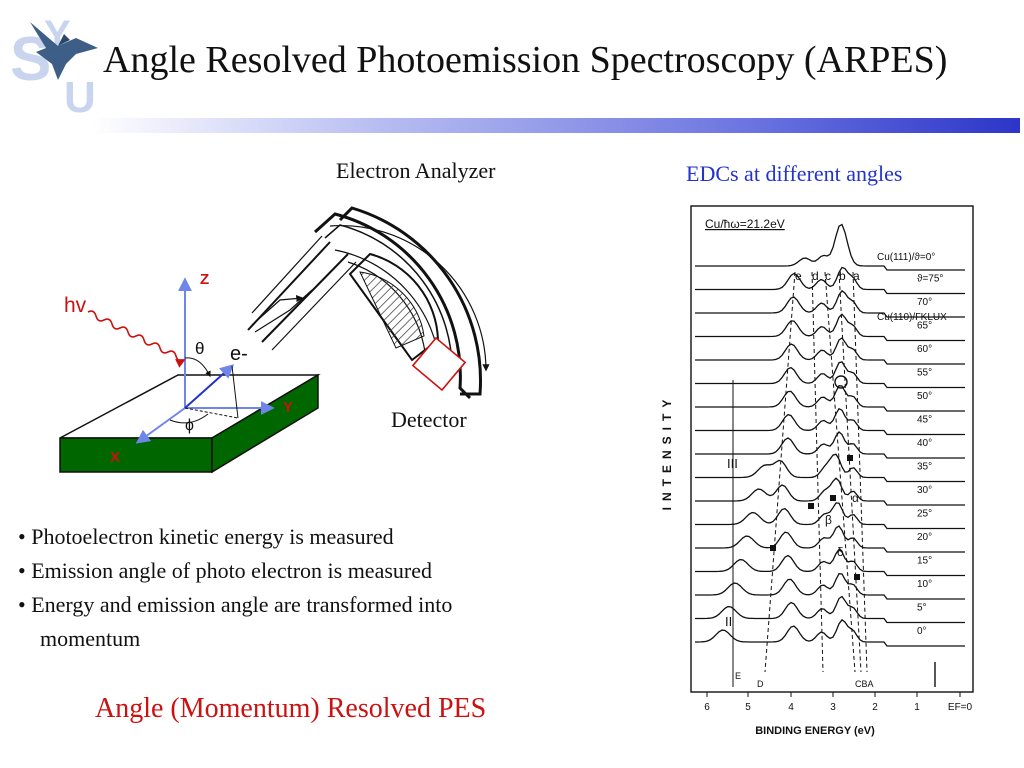 The width and height of the screenshot is (1024, 768). Describe the element at coordinates (439, 364) in the screenshot. I see `detector-box` at that location.